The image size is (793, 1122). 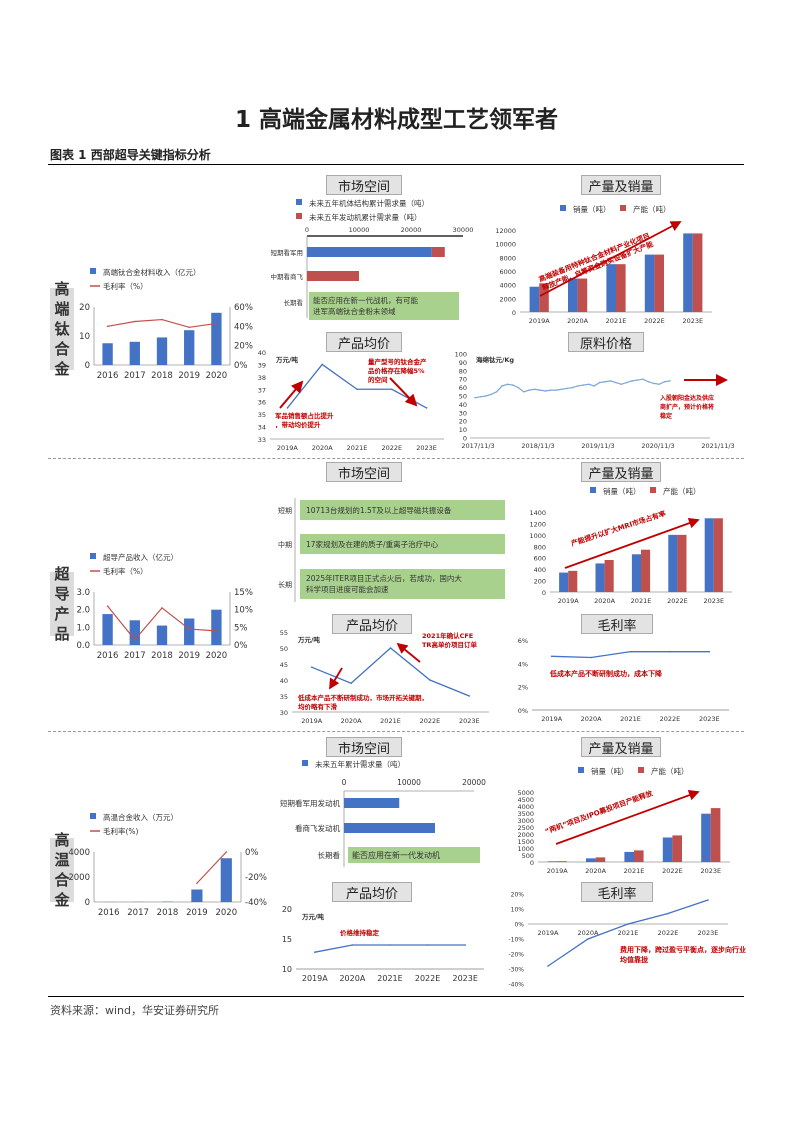 I want to click on x-tick-label: 20000, so click(x=411, y=230).